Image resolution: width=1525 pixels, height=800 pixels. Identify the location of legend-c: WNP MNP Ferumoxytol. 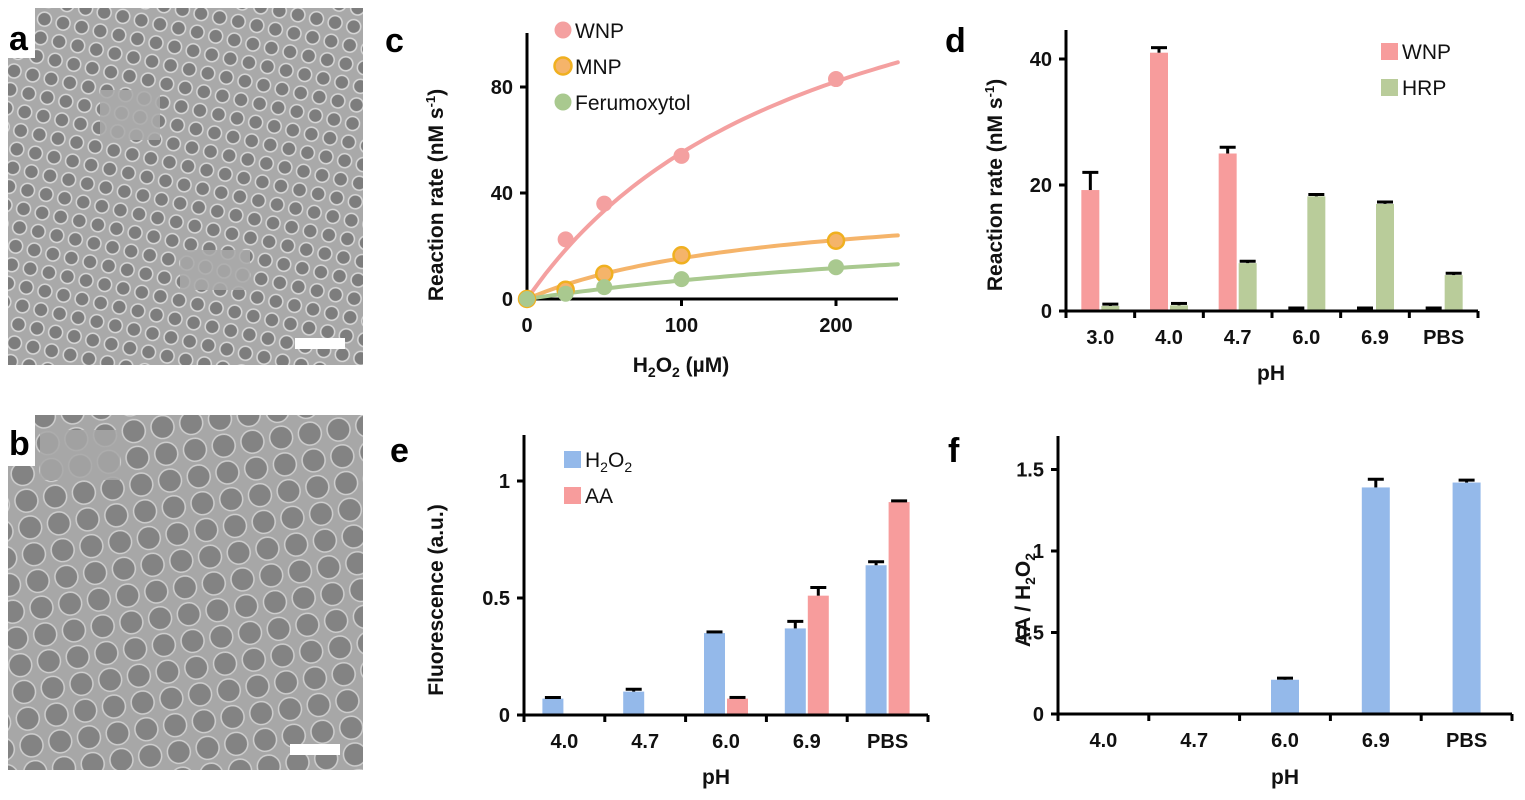
(622, 67).